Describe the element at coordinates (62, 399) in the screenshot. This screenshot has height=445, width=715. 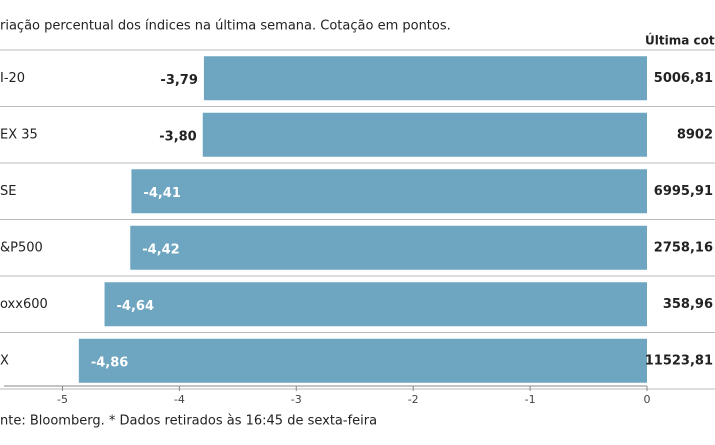
I see `x-tick-label: -5` at that location.